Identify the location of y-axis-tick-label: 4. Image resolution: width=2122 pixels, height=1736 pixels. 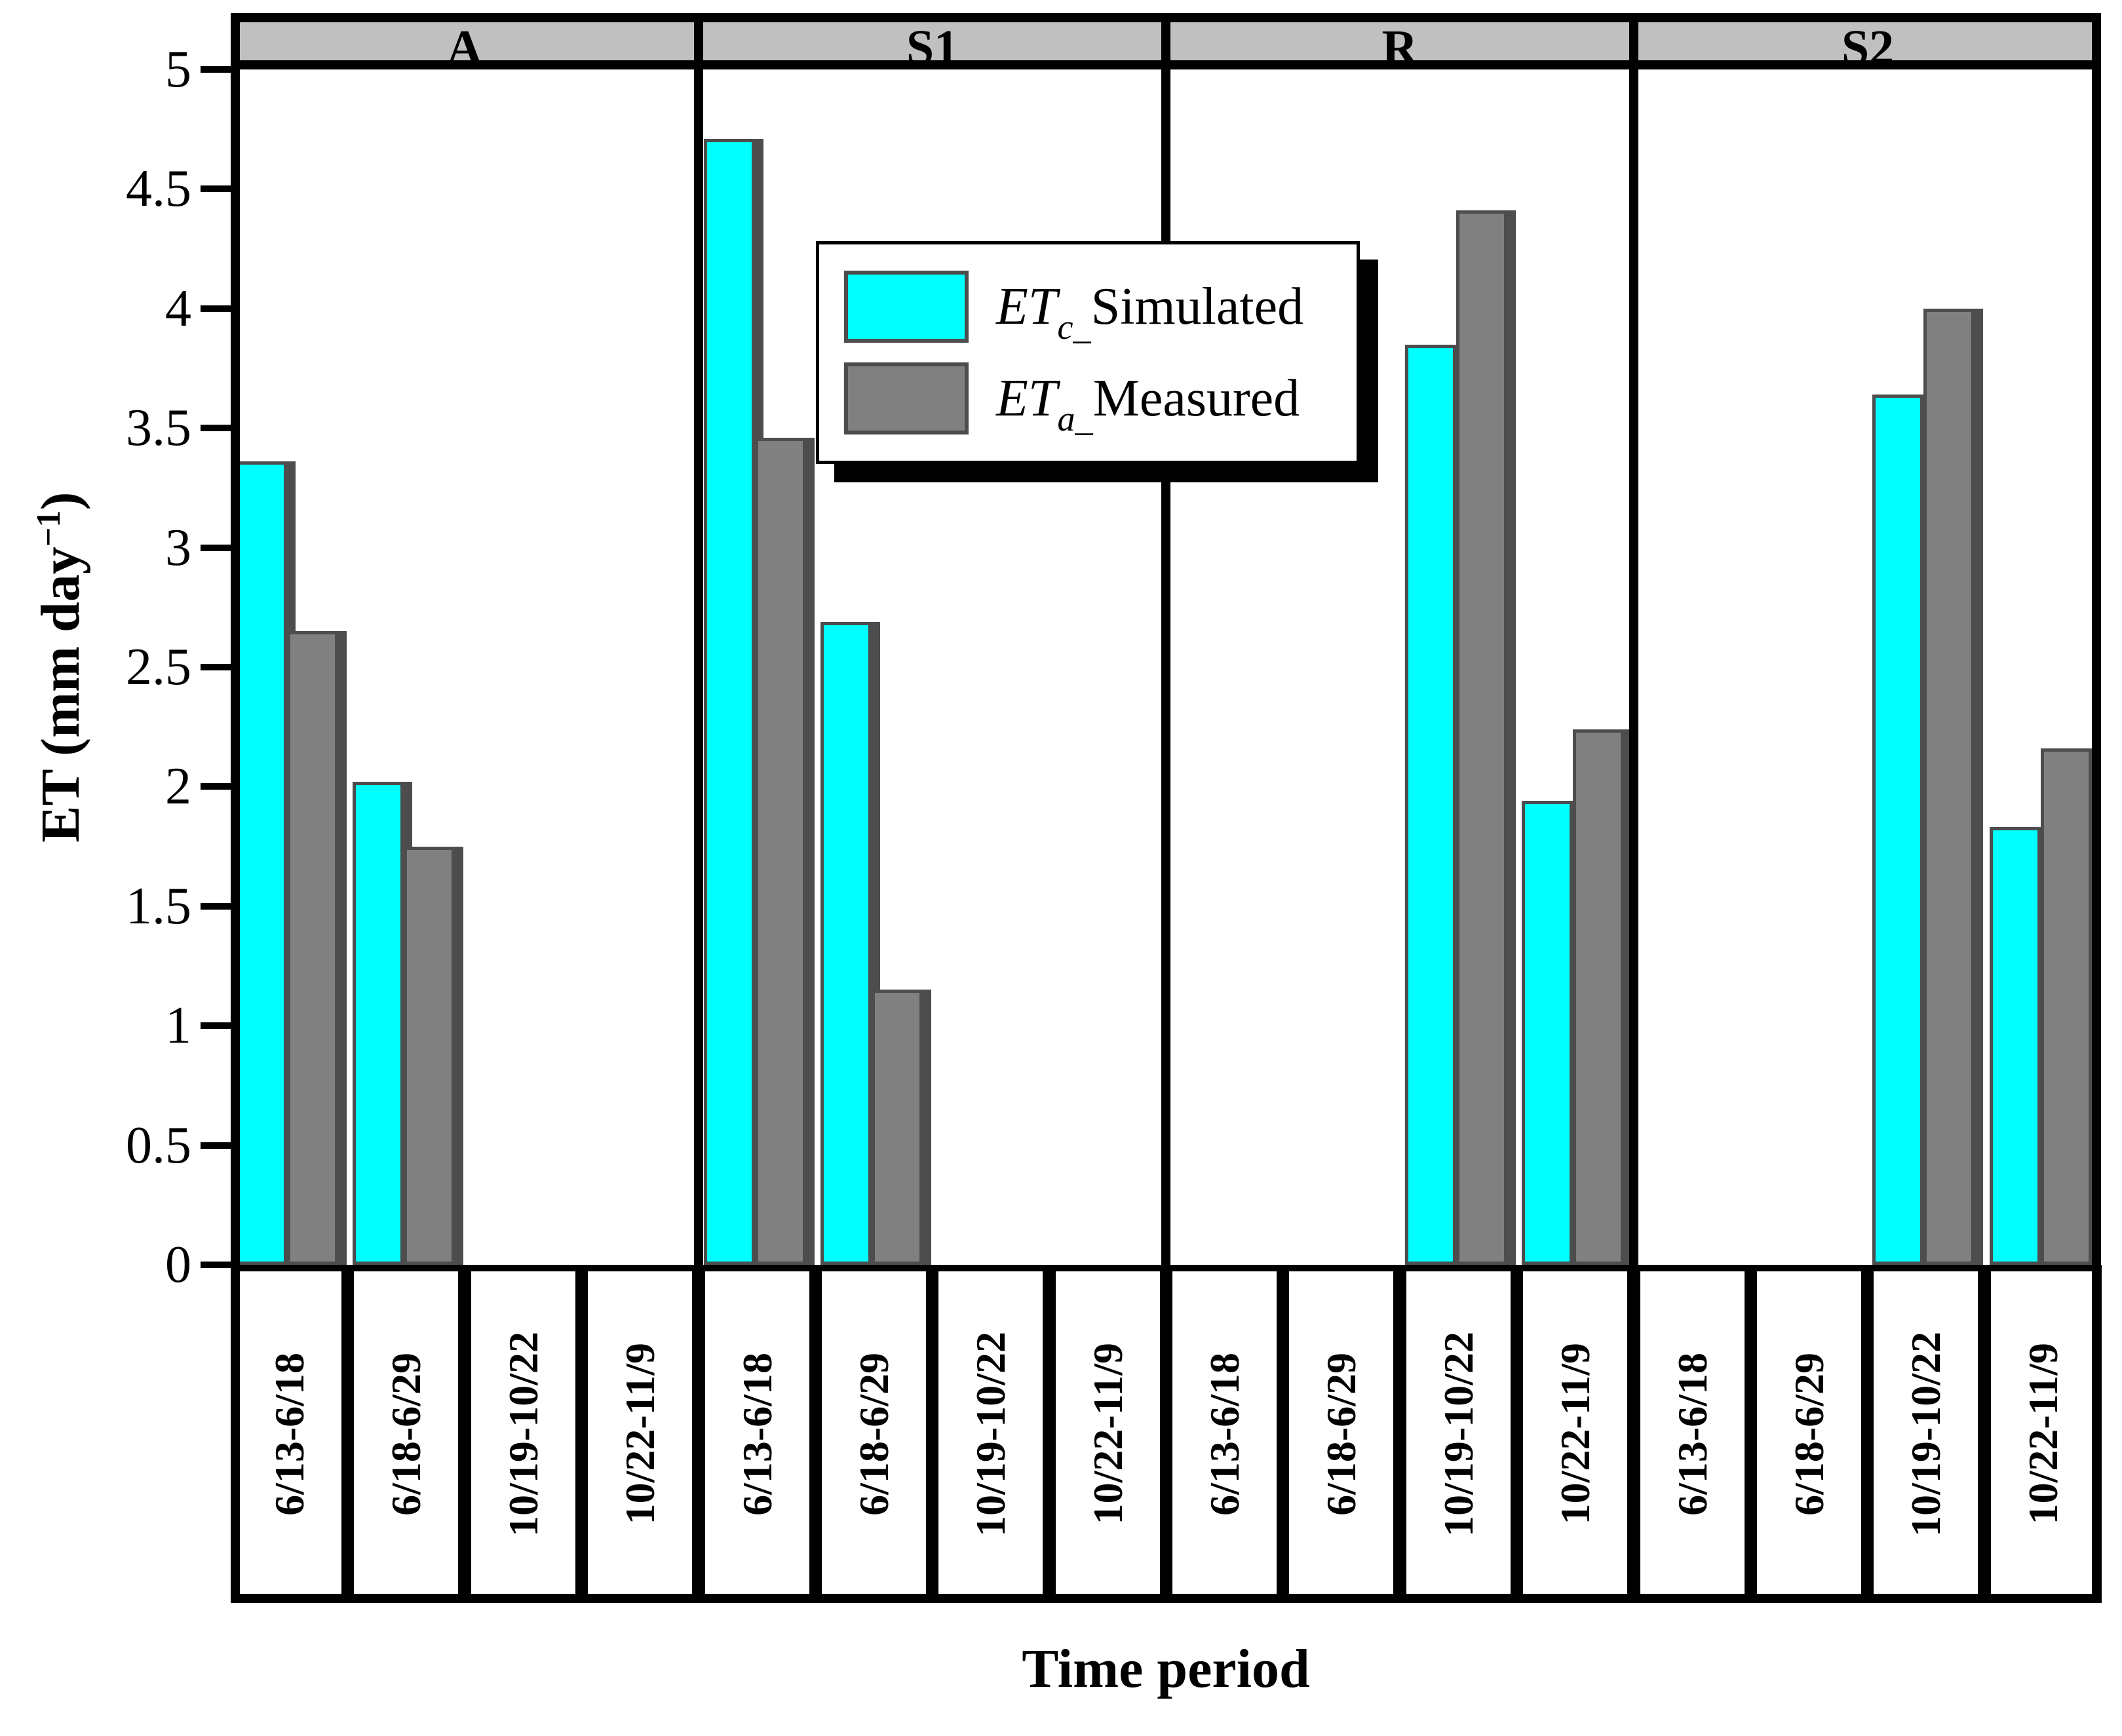
(178, 309).